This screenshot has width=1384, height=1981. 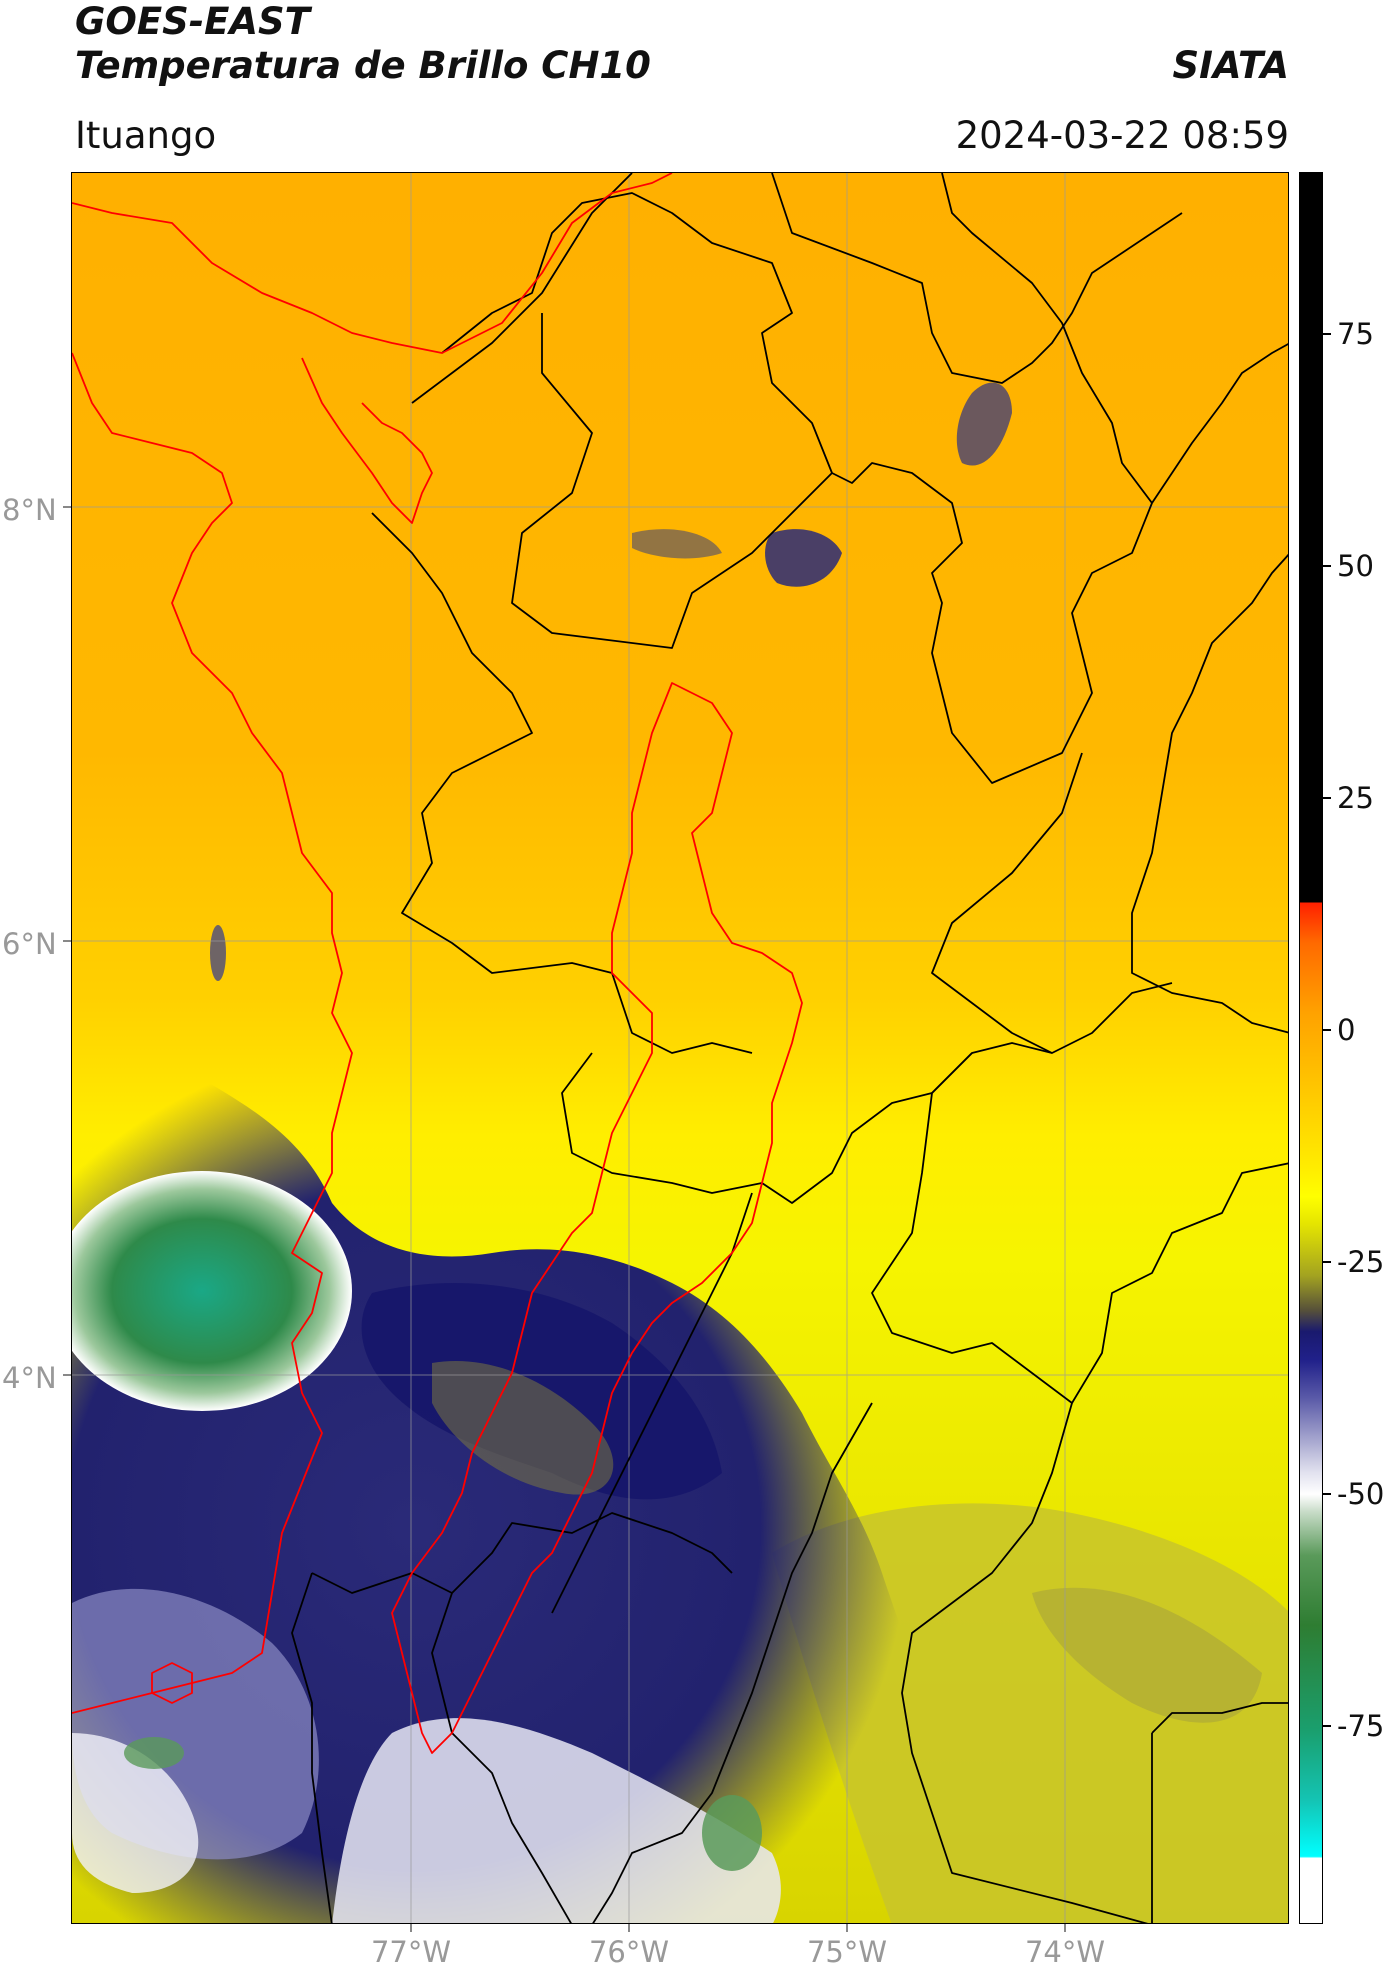 What do you see at coordinates (1065, 1952) in the screenshot?
I see `lon-label-74w: 74°W` at bounding box center [1065, 1952].